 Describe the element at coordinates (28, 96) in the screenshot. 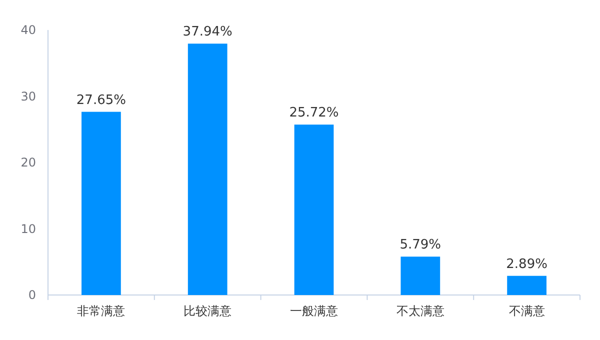

I see `y-tick-label: 30` at that location.